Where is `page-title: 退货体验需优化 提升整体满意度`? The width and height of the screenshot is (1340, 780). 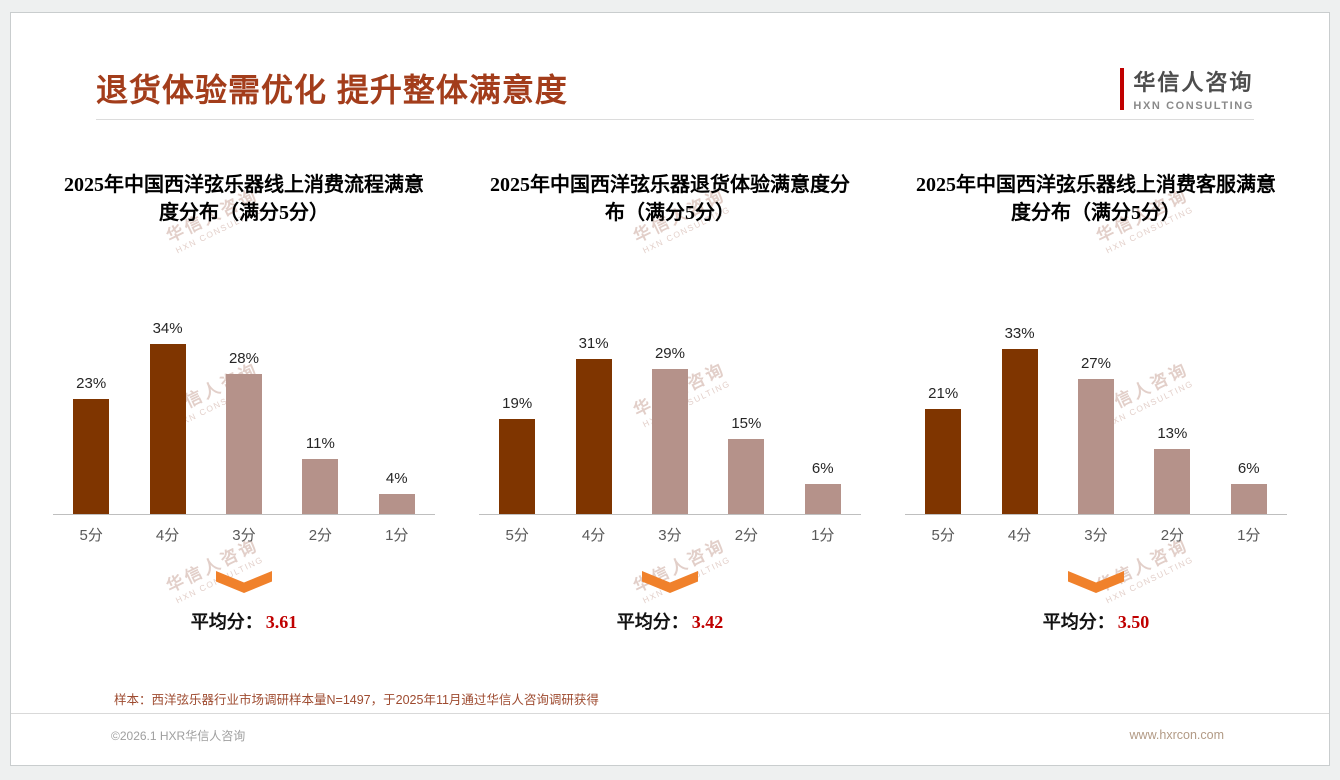 page-title: 退货体验需优化 提升整体满意度 is located at coordinates (332, 90).